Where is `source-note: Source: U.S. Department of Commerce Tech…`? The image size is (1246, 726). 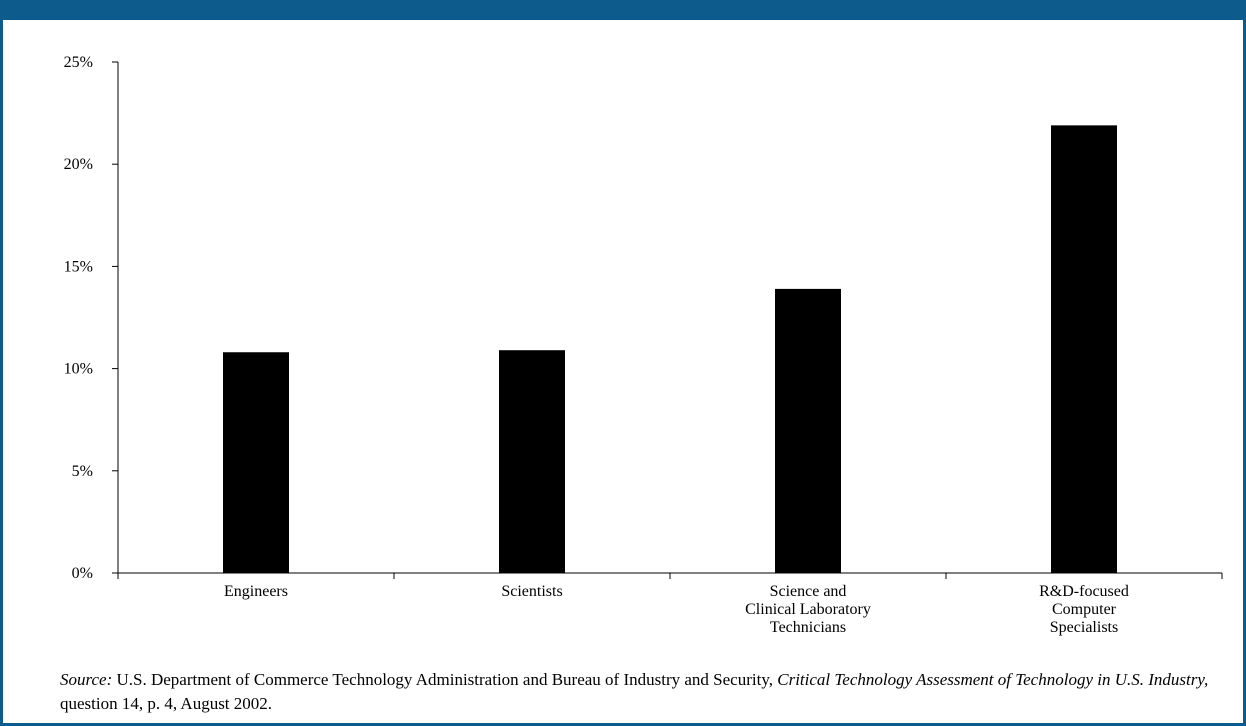 source-note: Source: U.S. Department of Commerce Tech… is located at coordinates (635, 692).